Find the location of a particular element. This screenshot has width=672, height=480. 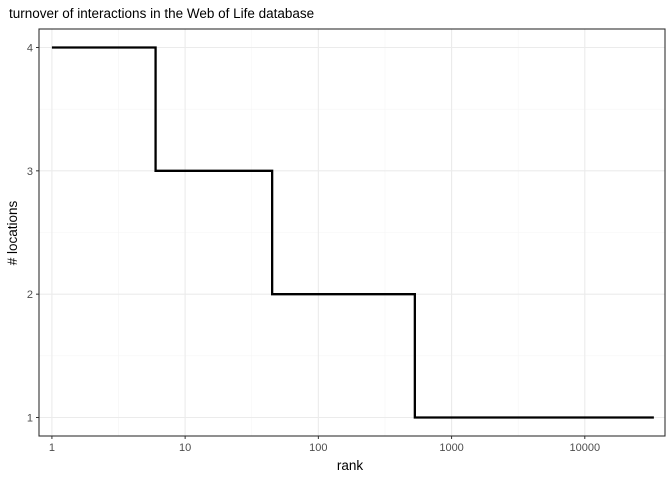

x-tick-label: 1 is located at coordinates (52, 448).